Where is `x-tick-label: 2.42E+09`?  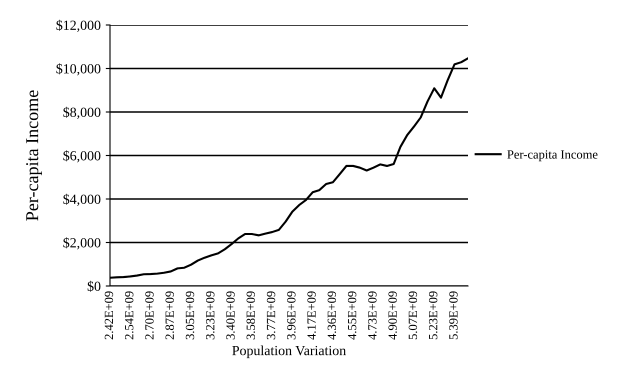 x-tick-label: 2.42E+09 is located at coordinates (109, 315).